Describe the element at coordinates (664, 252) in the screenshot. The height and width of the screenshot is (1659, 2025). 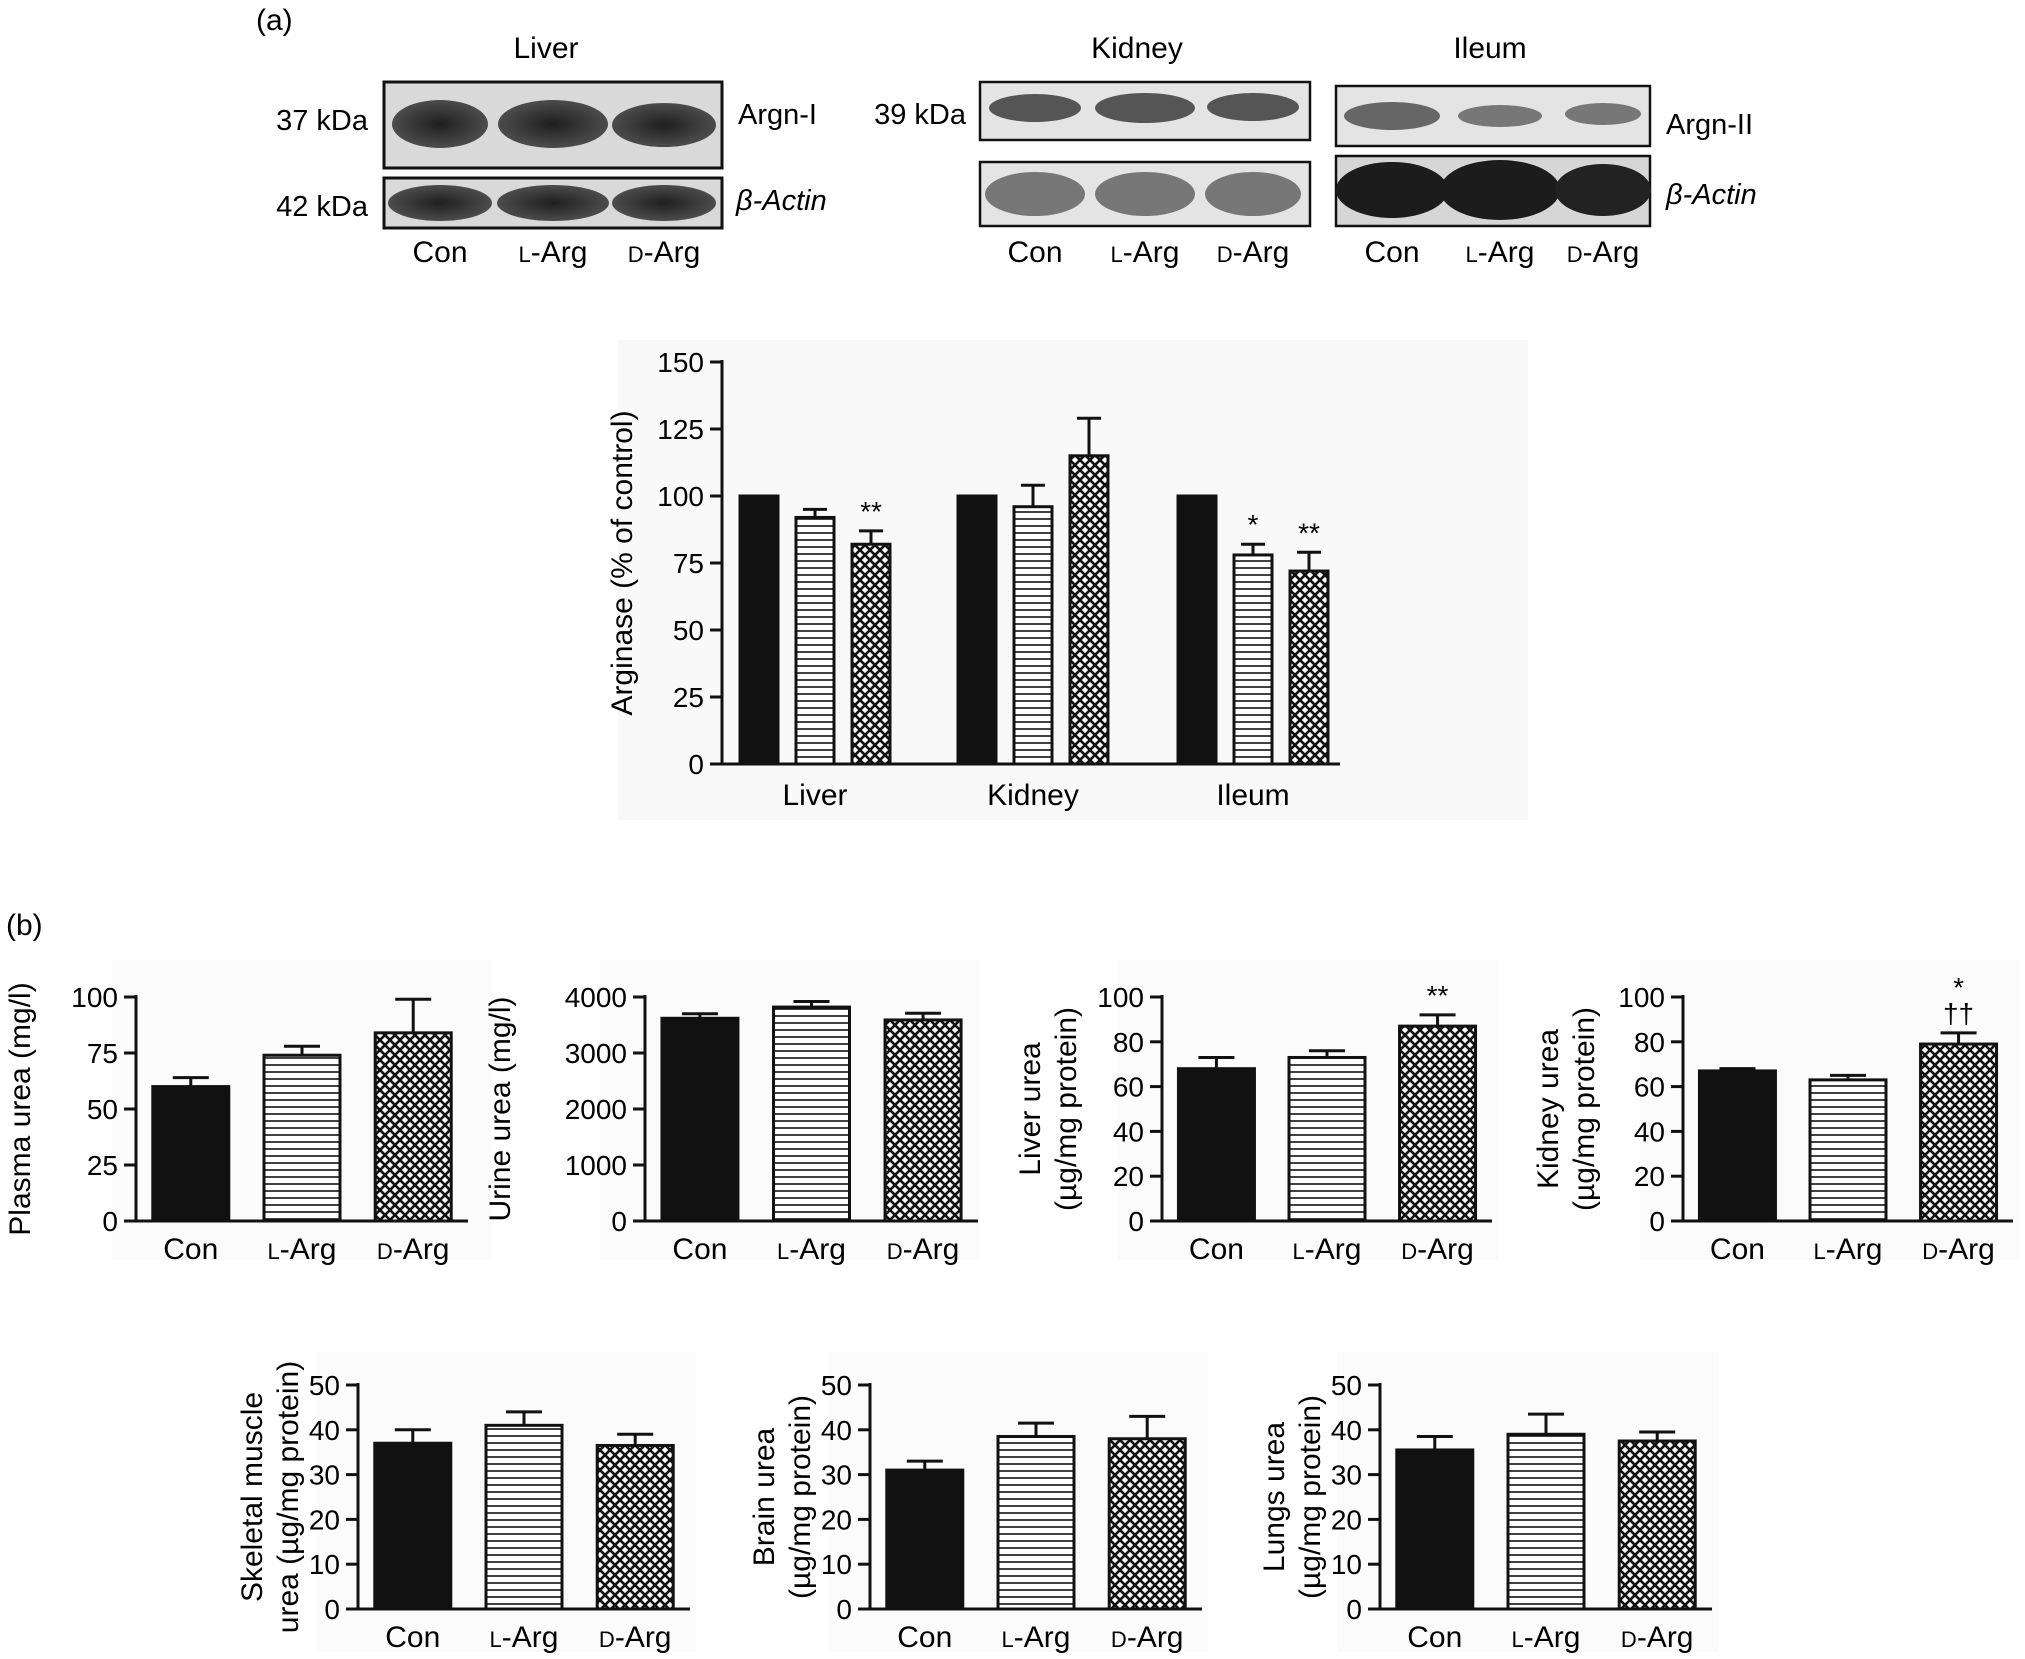
I see `lane-label-liver-2: D-Arg` at that location.